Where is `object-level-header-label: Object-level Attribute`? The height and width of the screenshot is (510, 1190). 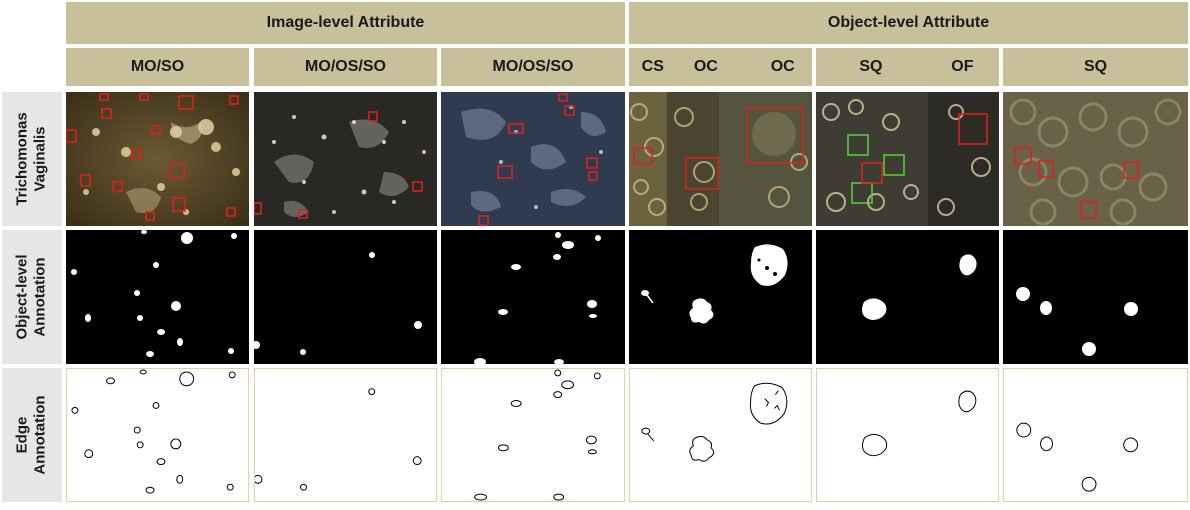
object-level-header-label: Object-level Attribute is located at coordinates (908, 22).